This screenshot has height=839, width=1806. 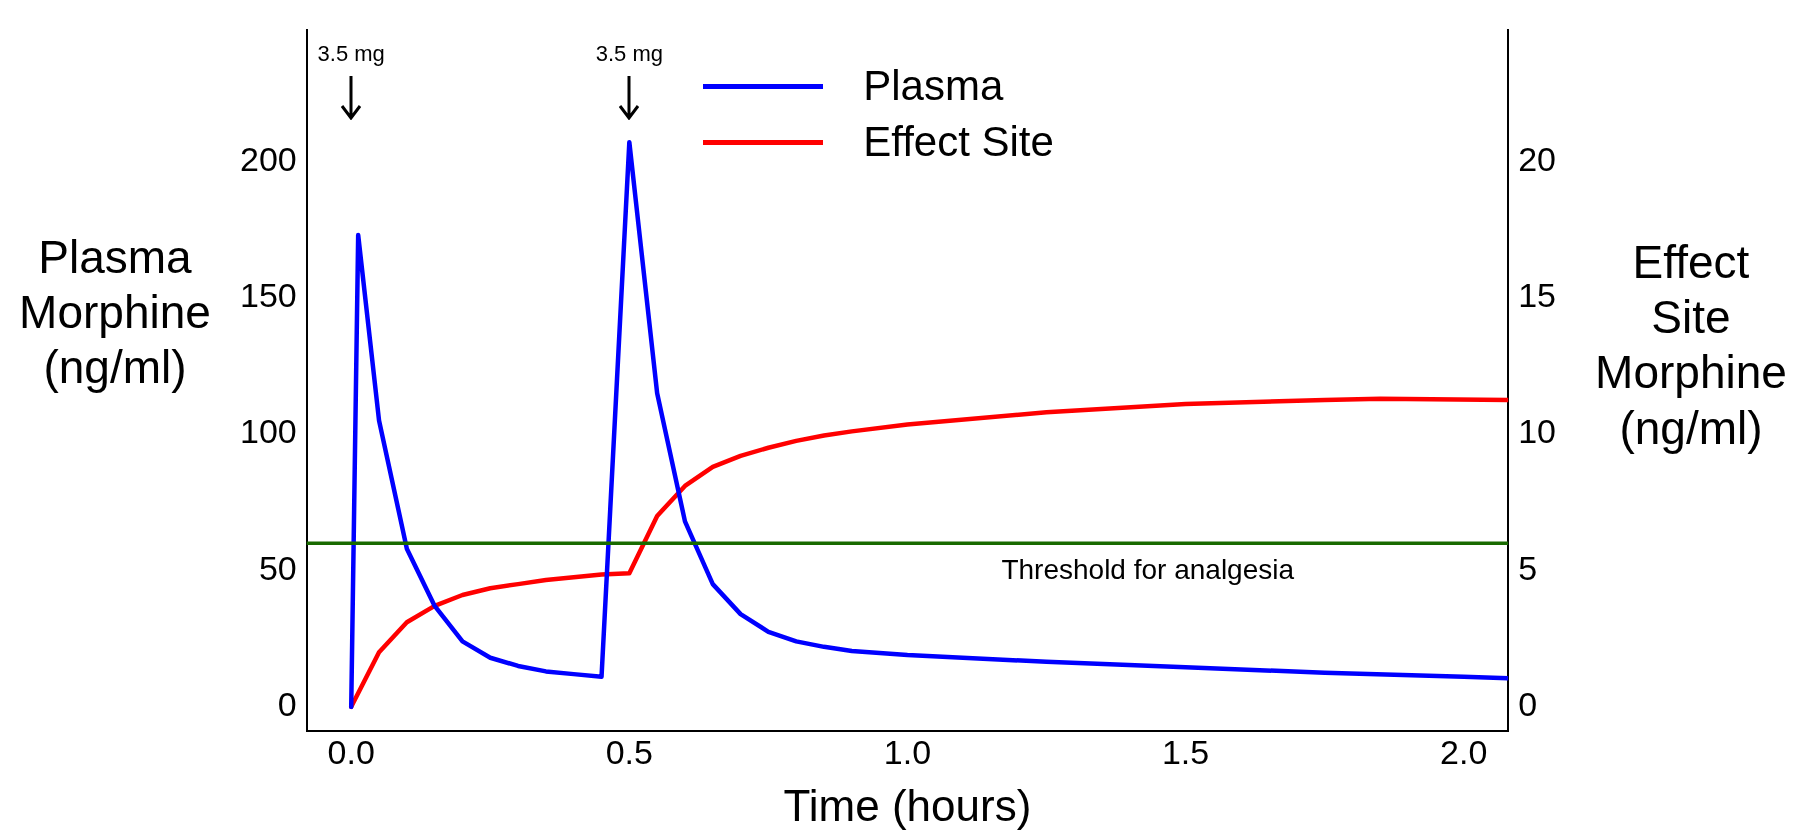 I want to click on y2-tick-label: 10, so click(x=1537, y=431).